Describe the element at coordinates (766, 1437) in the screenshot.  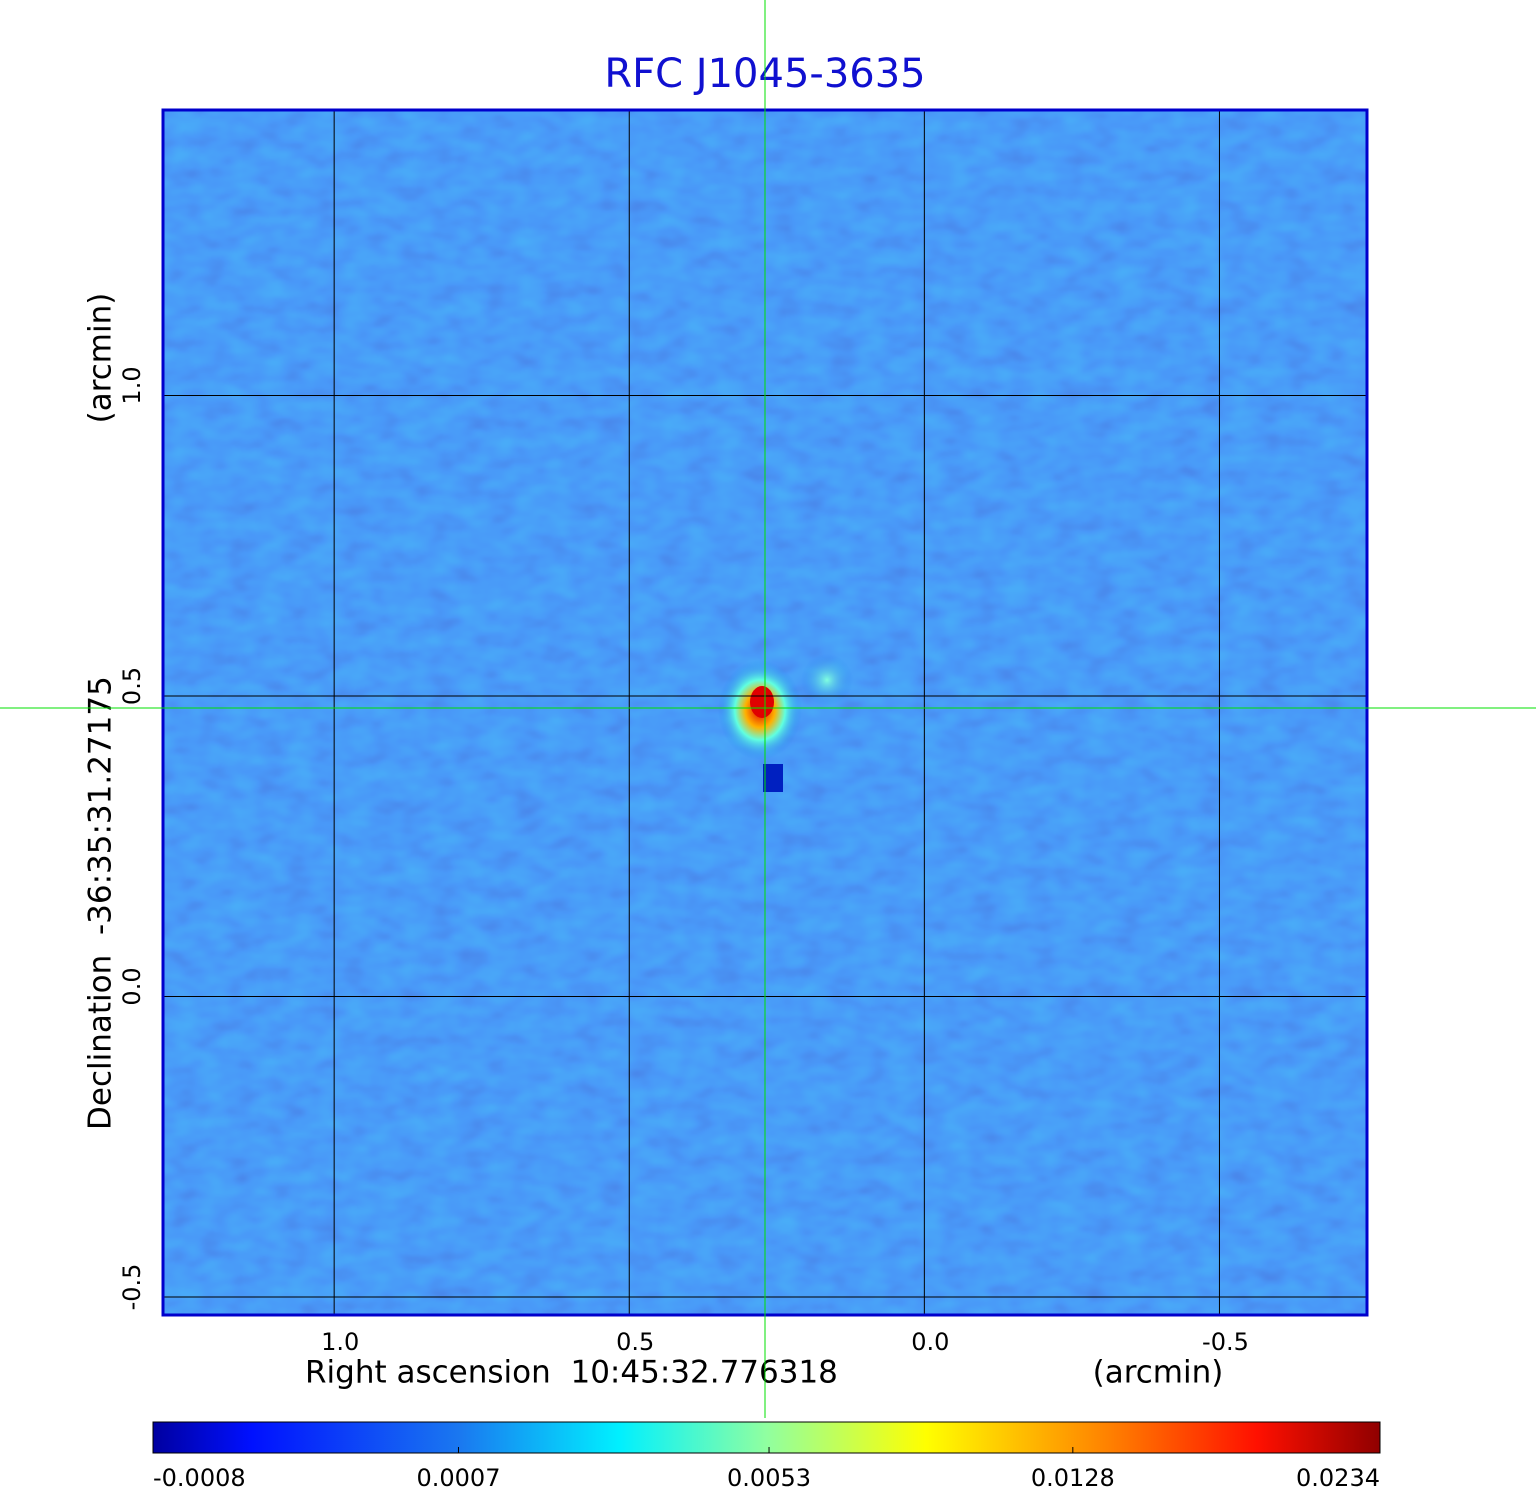
I see `colorbar` at that location.